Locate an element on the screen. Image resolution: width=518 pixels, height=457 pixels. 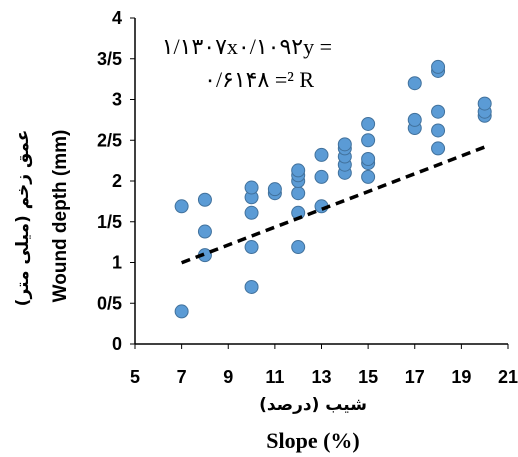
x-tick-label: 17 is located at coordinates (415, 377).